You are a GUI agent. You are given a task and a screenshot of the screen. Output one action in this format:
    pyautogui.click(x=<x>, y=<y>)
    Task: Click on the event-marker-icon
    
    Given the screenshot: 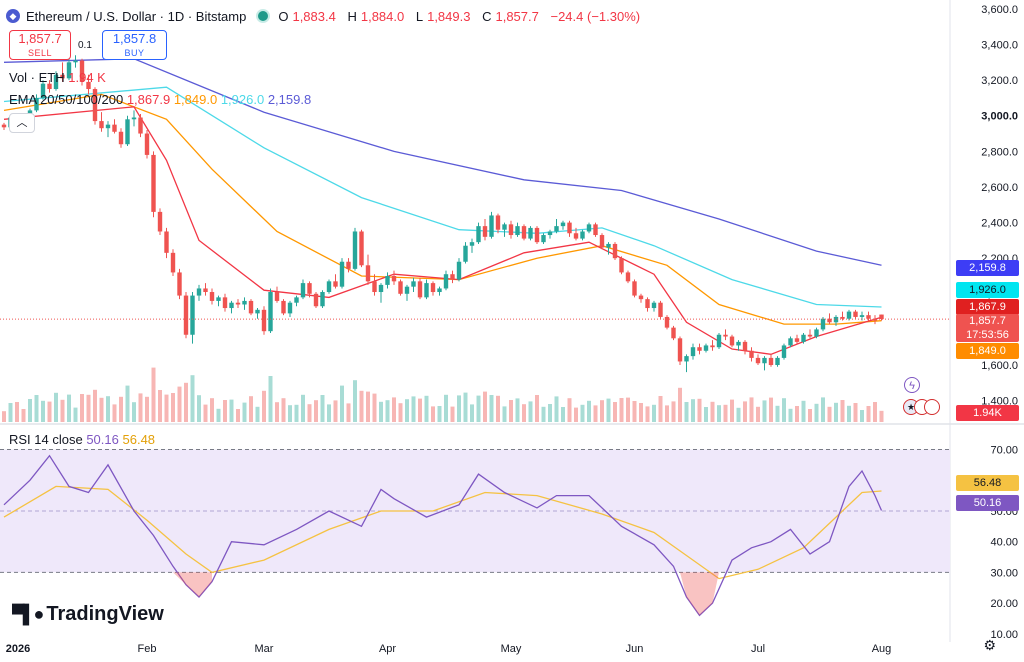 What is the action you would take?
    pyautogui.click(x=932, y=407)
    